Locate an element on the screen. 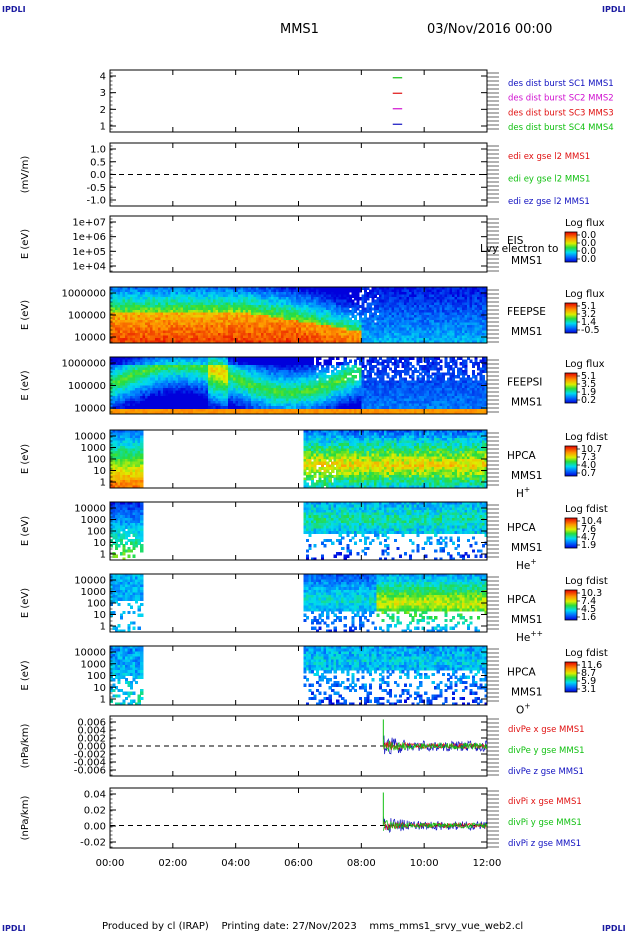 Image resolution: width=630 pixels, height=934 pixels. colorbar-tick-label: 7.4 is located at coordinates (588, 601).